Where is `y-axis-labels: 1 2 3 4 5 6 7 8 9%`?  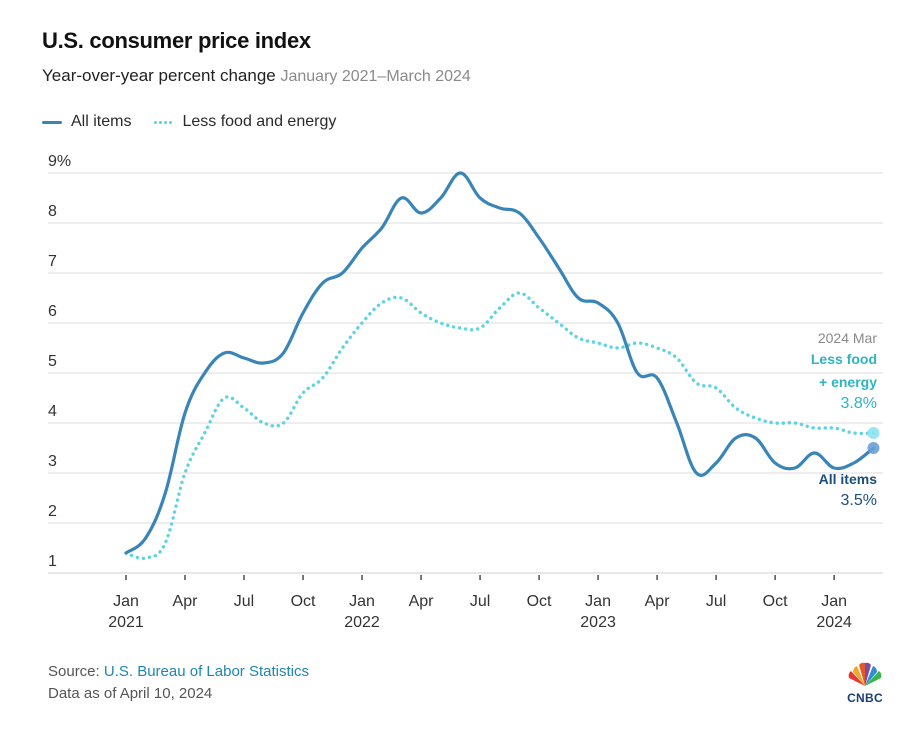
y-axis-labels: 1 2 3 4 5 6 7 8 9% is located at coordinates (59, 361).